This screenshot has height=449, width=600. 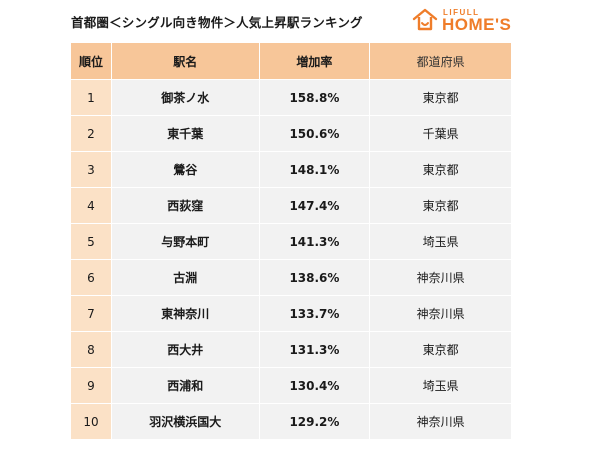 What do you see at coordinates (425, 19) in the screenshot?
I see `house-logo-icon` at bounding box center [425, 19].